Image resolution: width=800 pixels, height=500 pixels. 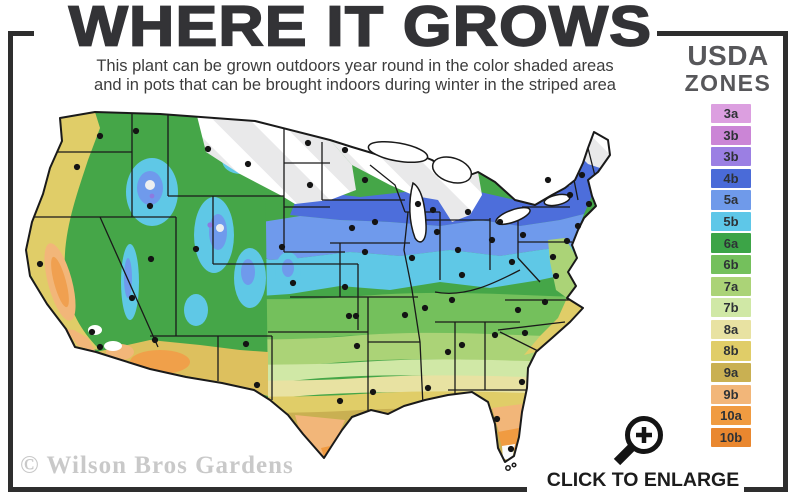 I want to click on zone-swatch-label: 5b, so click(x=731, y=221).